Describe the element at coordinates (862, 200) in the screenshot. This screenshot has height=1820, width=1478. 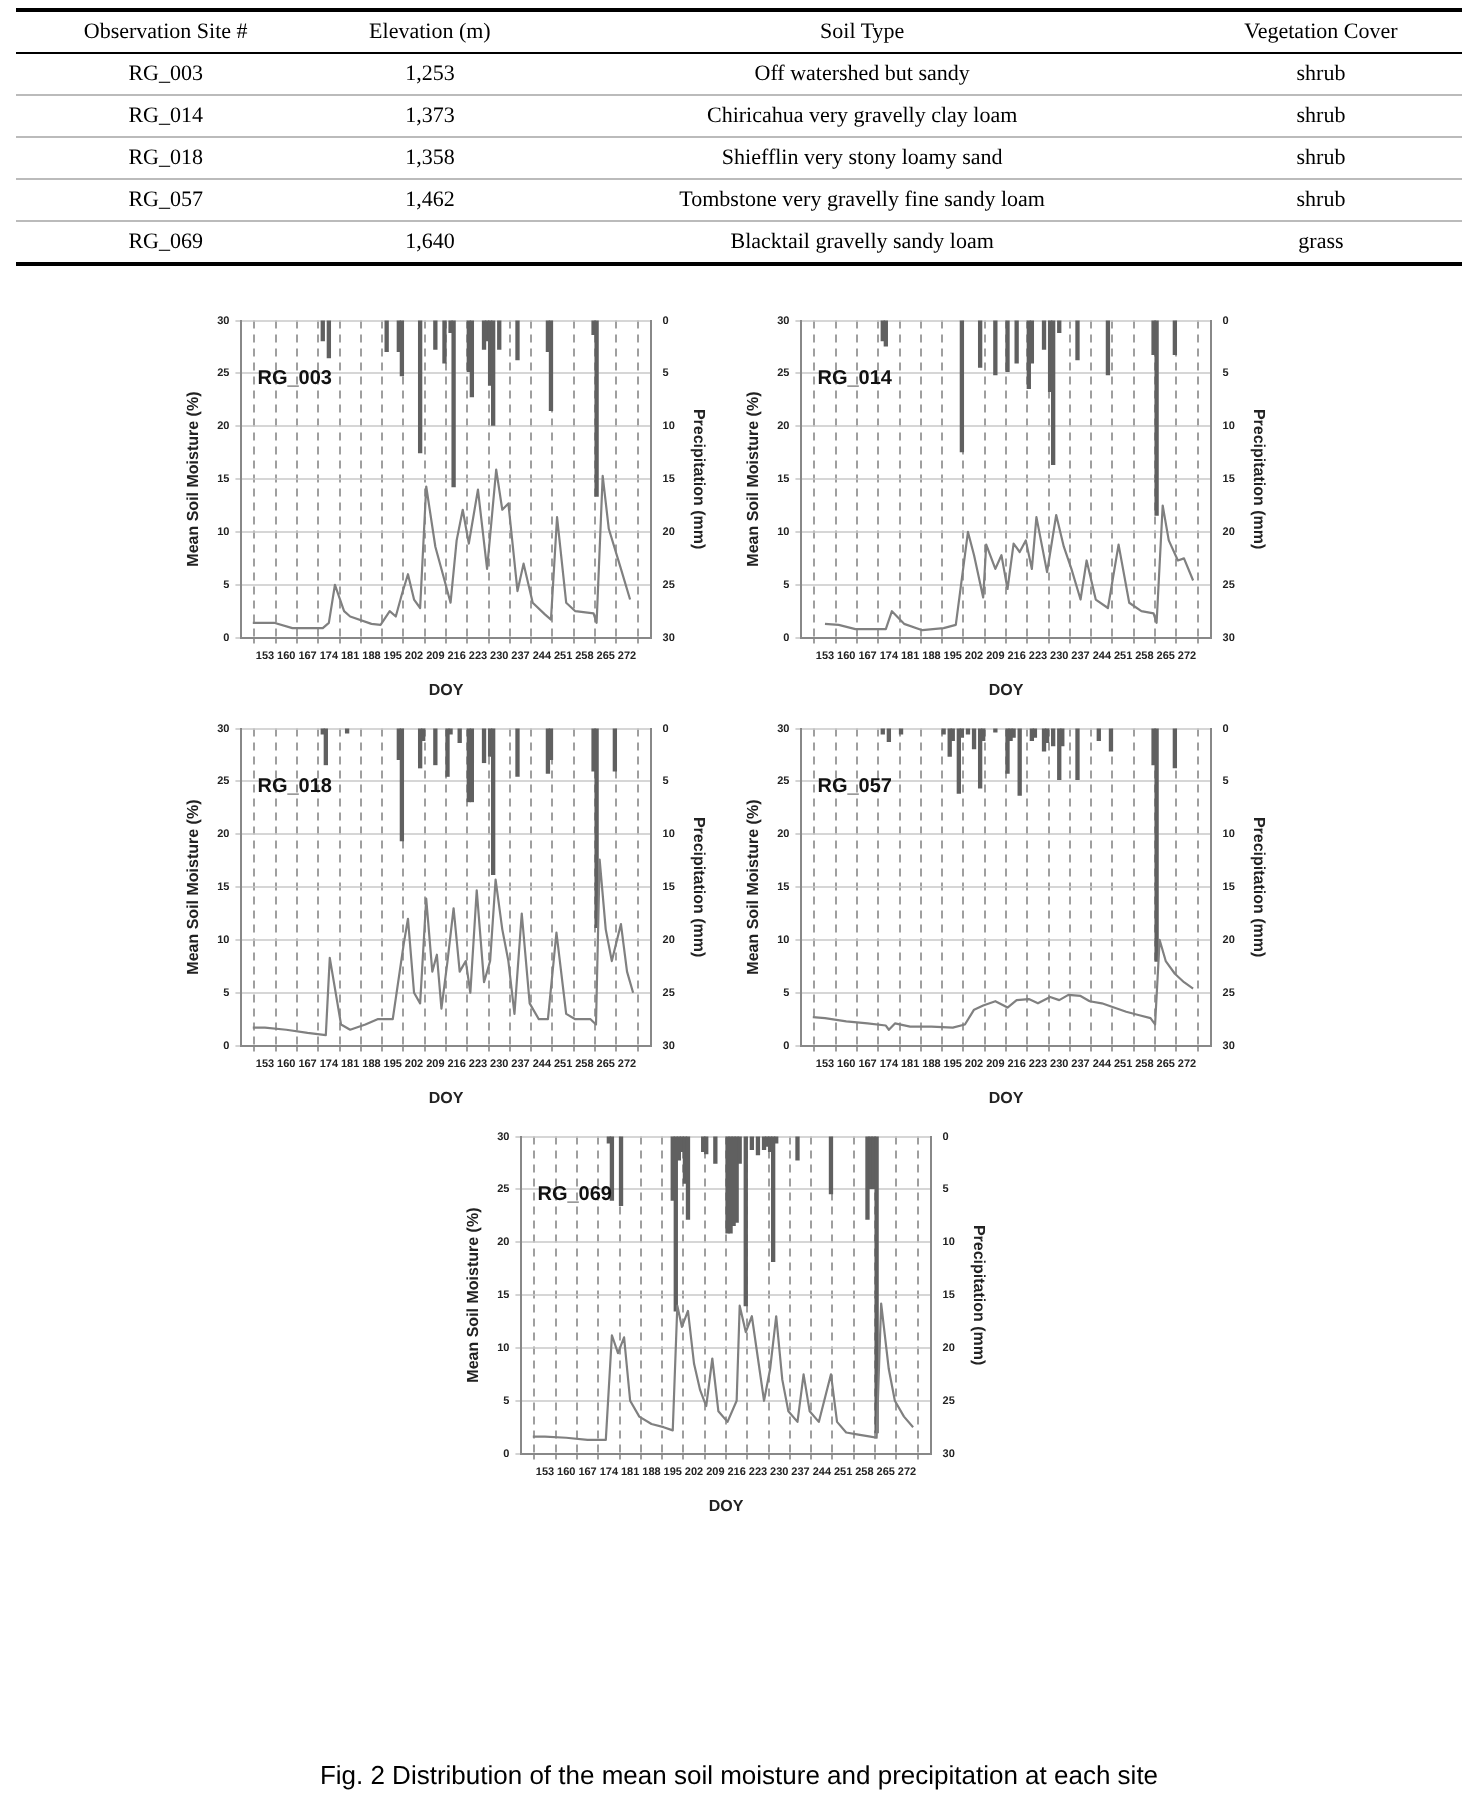
I see `text: Tombstone very gravelly fine sandy loam` at that location.